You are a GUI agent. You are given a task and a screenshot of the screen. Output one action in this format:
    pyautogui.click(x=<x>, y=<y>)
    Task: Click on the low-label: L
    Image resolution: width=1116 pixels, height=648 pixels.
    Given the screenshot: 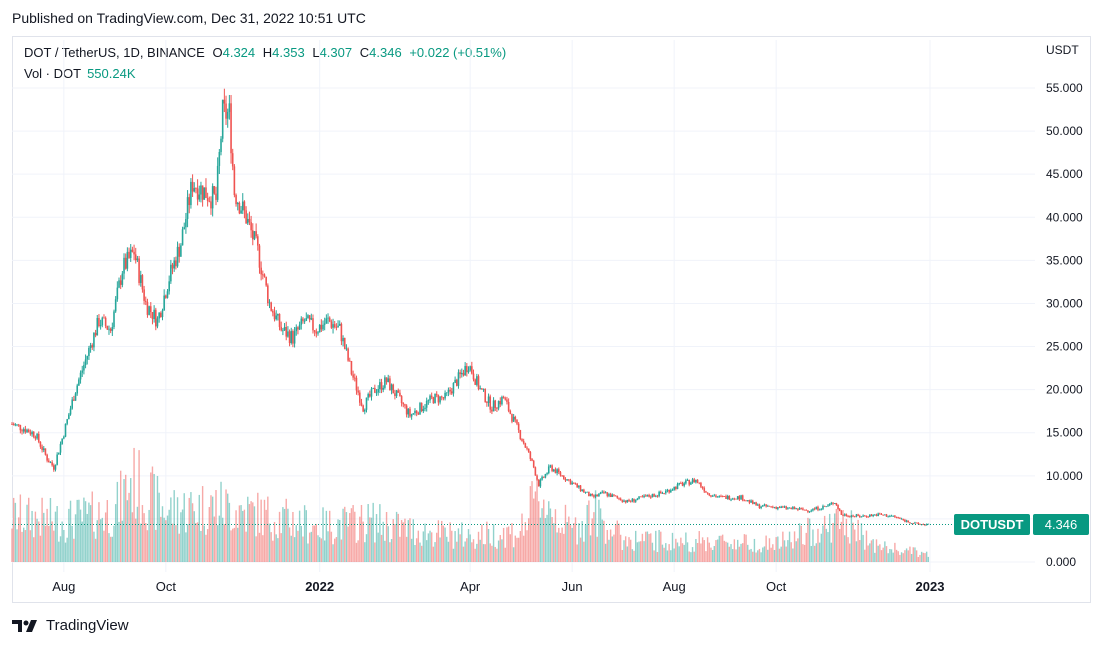 What is the action you would take?
    pyautogui.click(x=316, y=52)
    